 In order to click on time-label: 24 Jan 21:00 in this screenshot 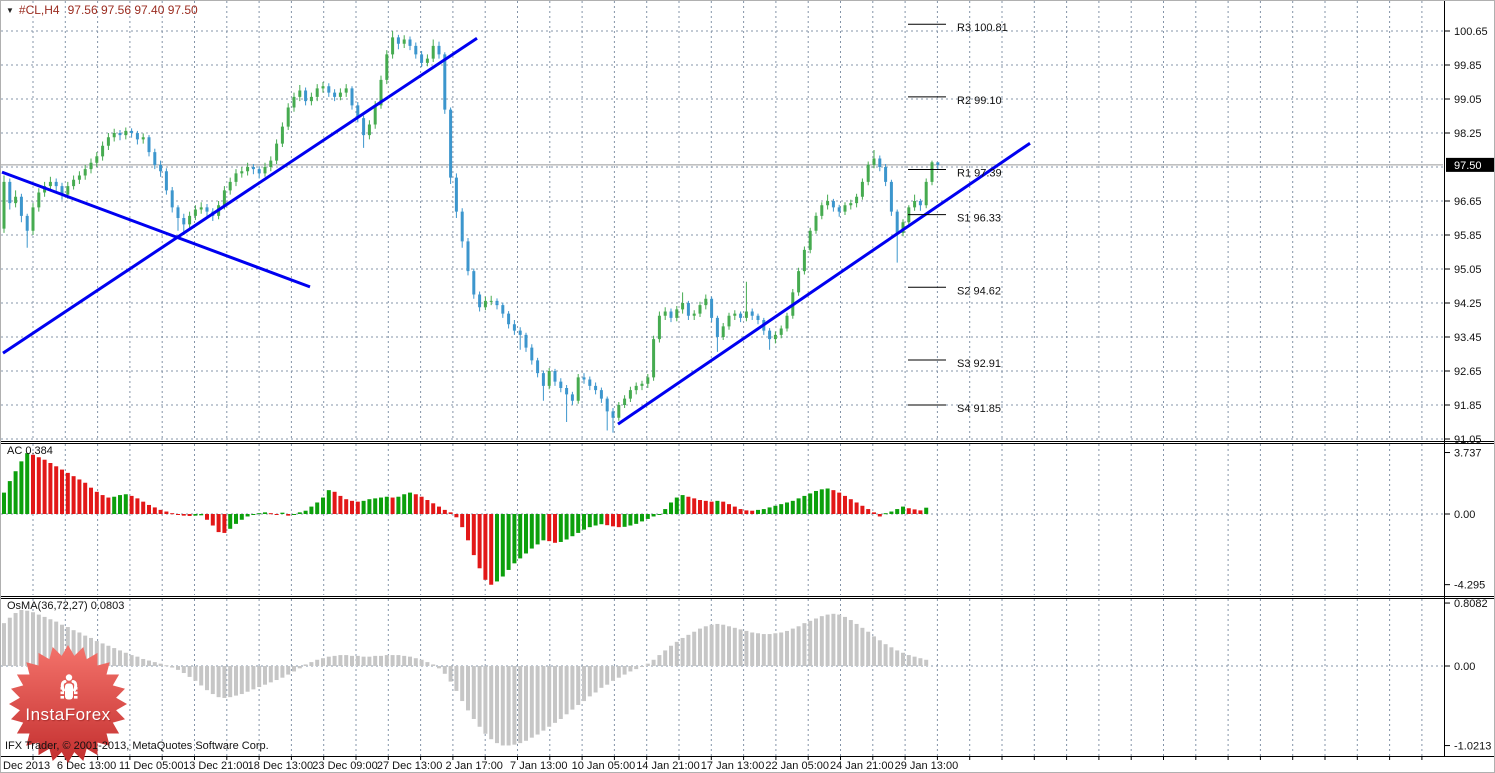, I will do `click(862, 766)`.